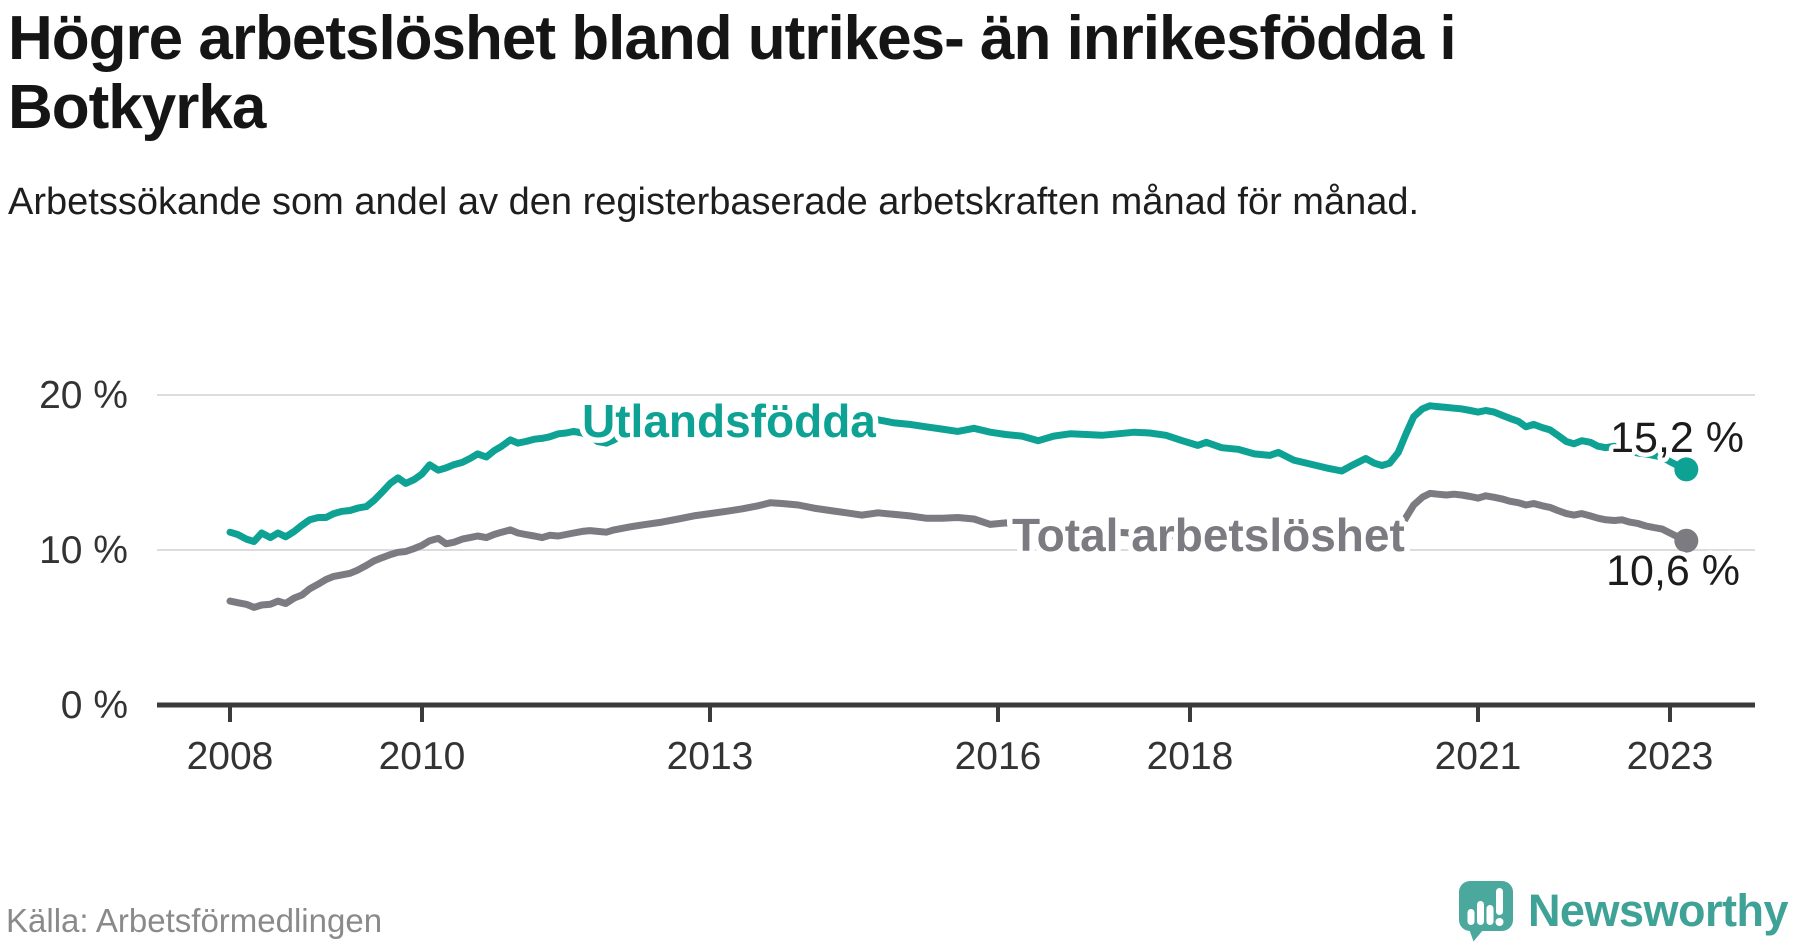  What do you see at coordinates (1677, 438) in the screenshot?
I see `end-value-label-utlandsfodda: 15,2 %` at bounding box center [1677, 438].